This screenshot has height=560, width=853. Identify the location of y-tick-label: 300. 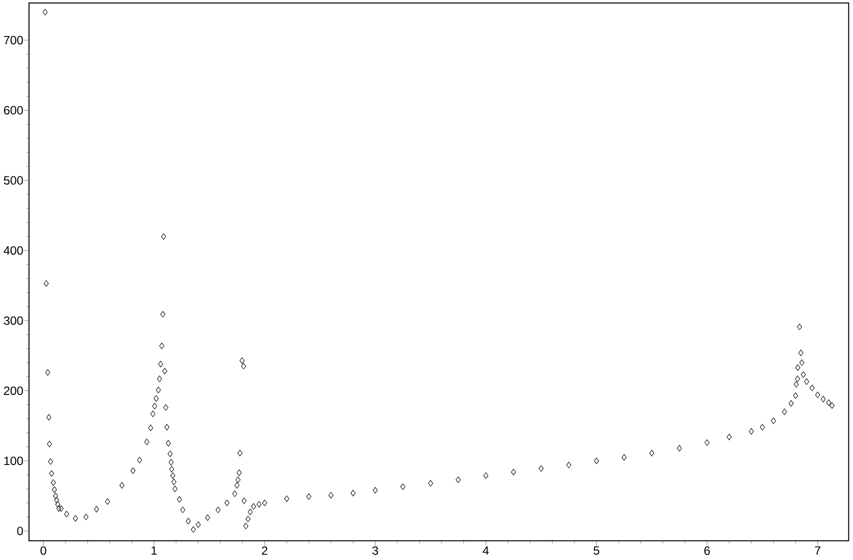
(13, 320).